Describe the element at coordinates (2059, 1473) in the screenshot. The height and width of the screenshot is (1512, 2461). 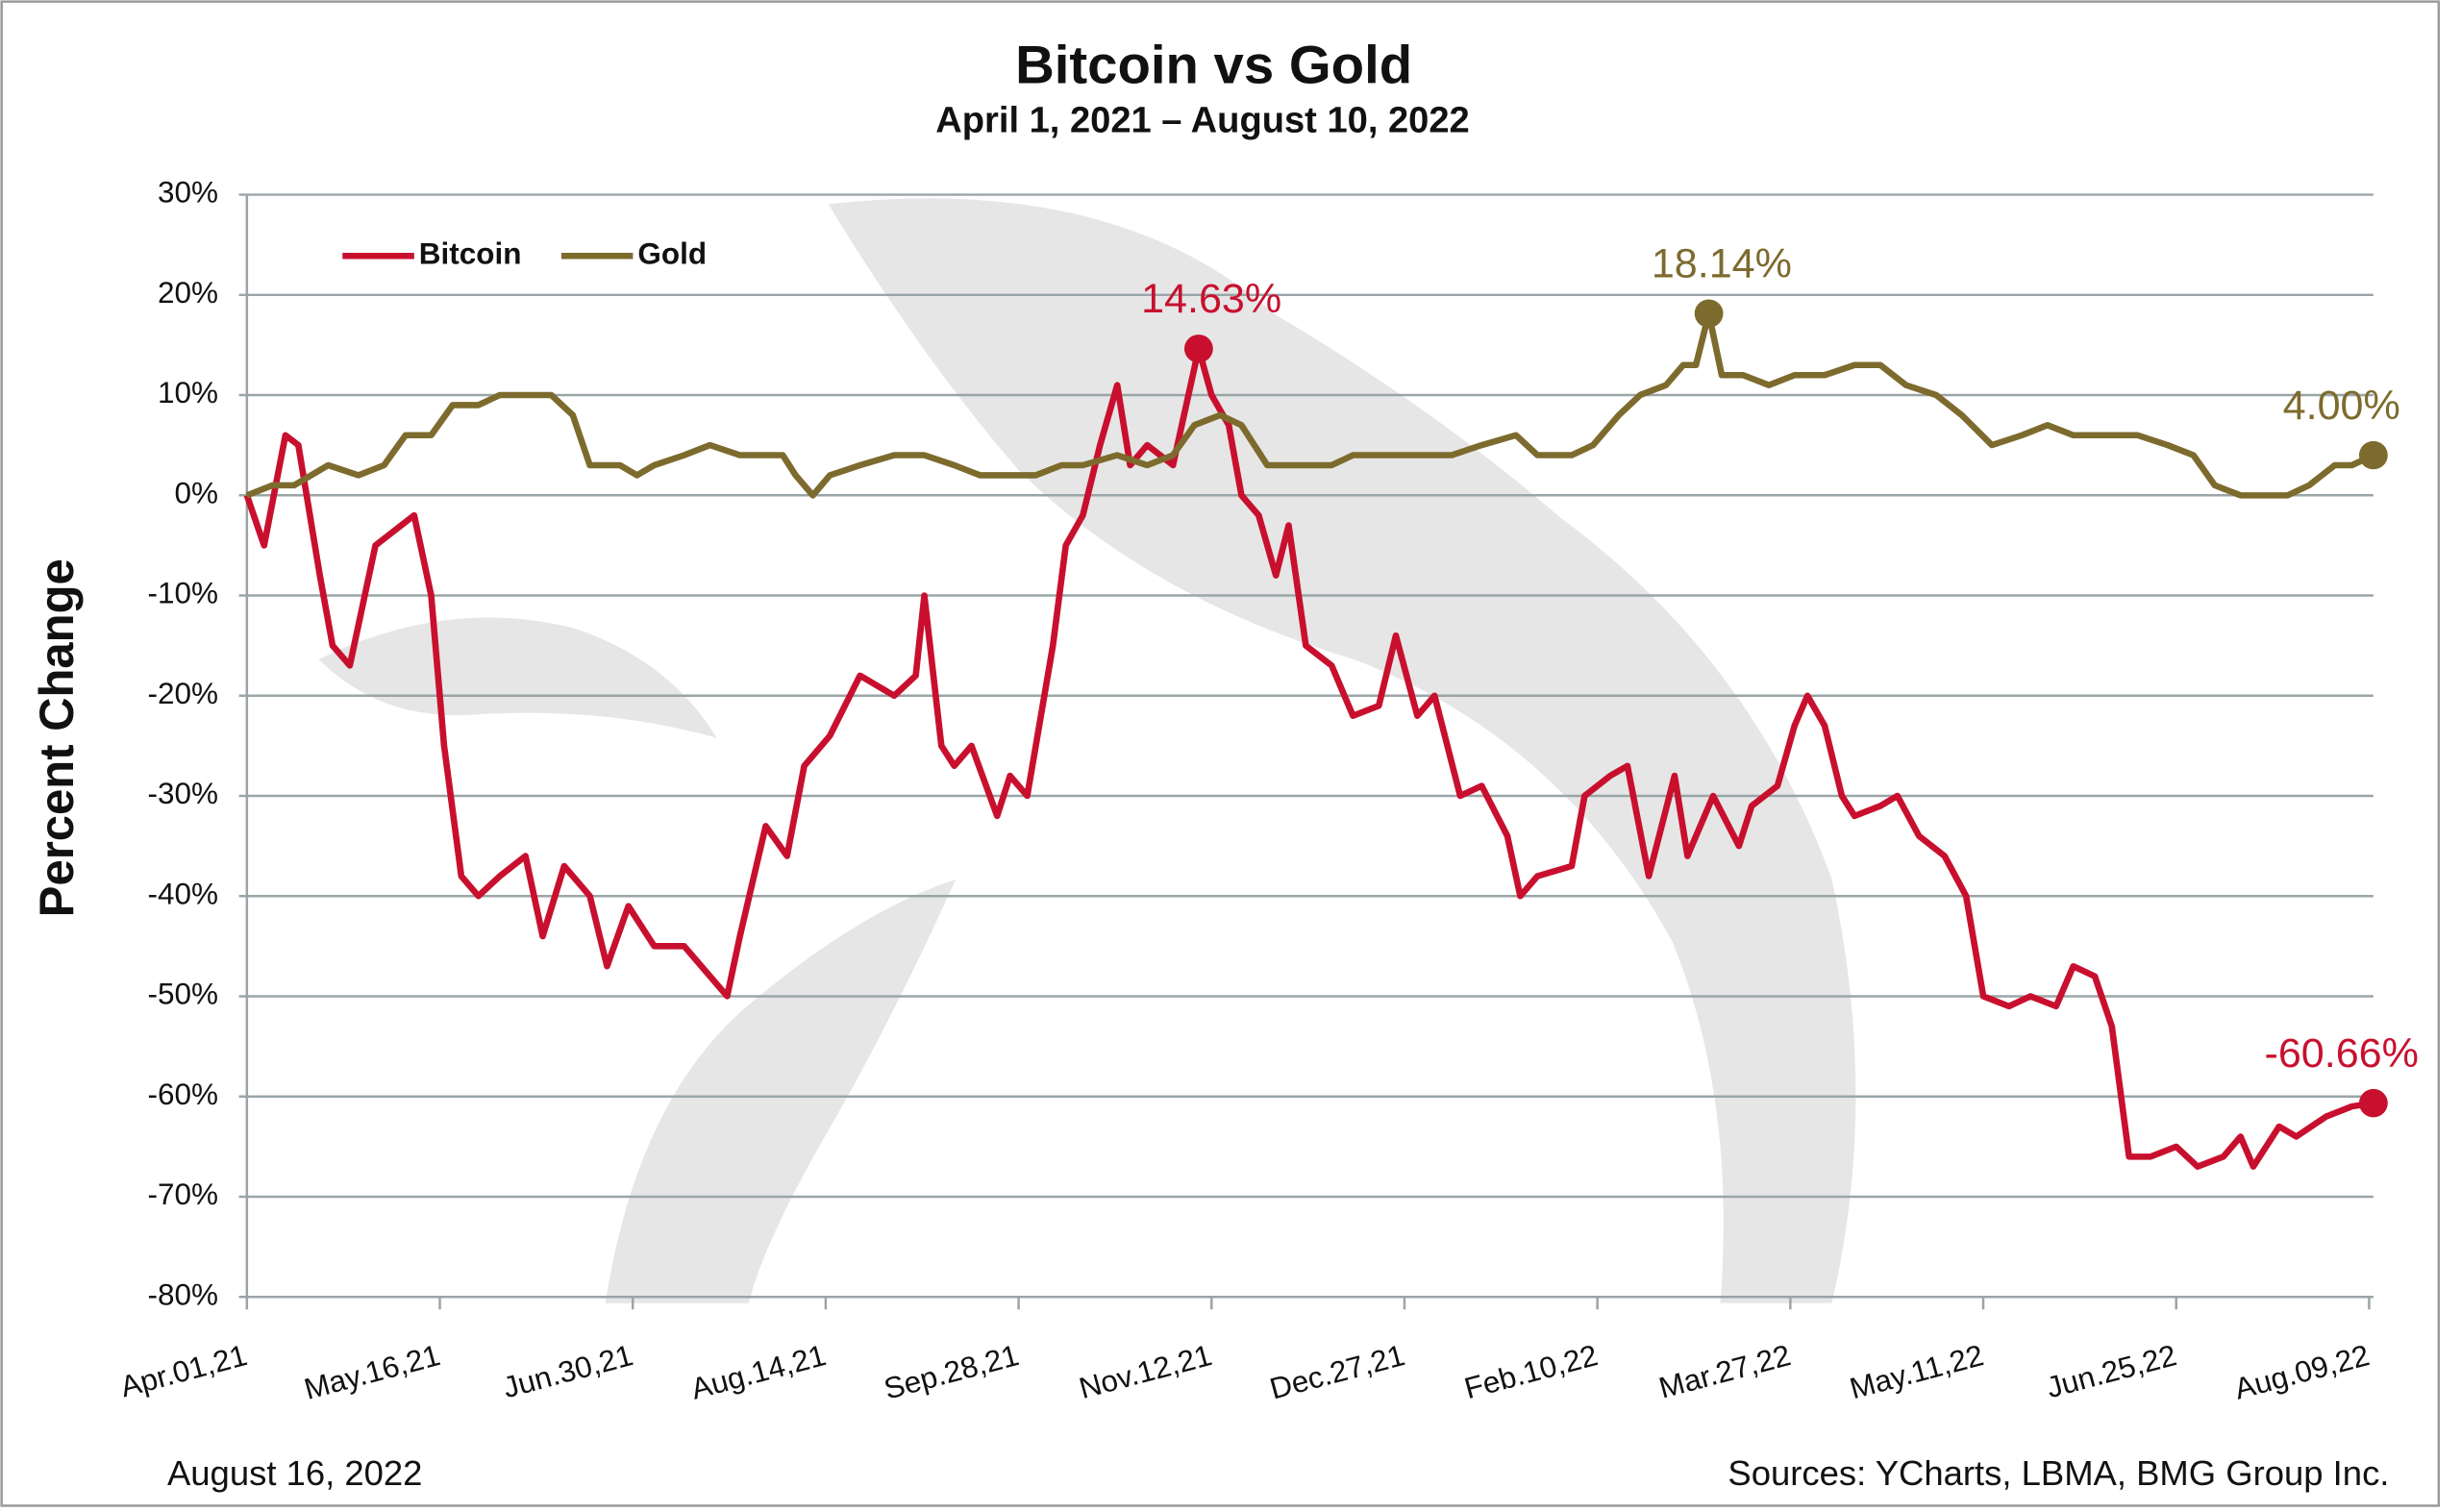
I see `source-note: Sources: YCharts, LBMA, BMG Group Inc.` at that location.